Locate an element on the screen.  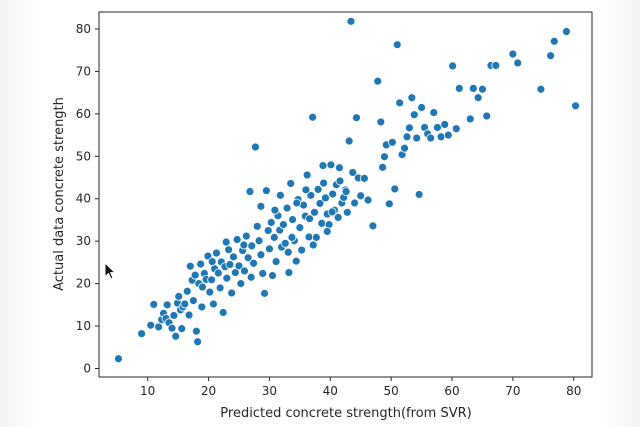
y-tick-label: 30 is located at coordinates (83, 241).